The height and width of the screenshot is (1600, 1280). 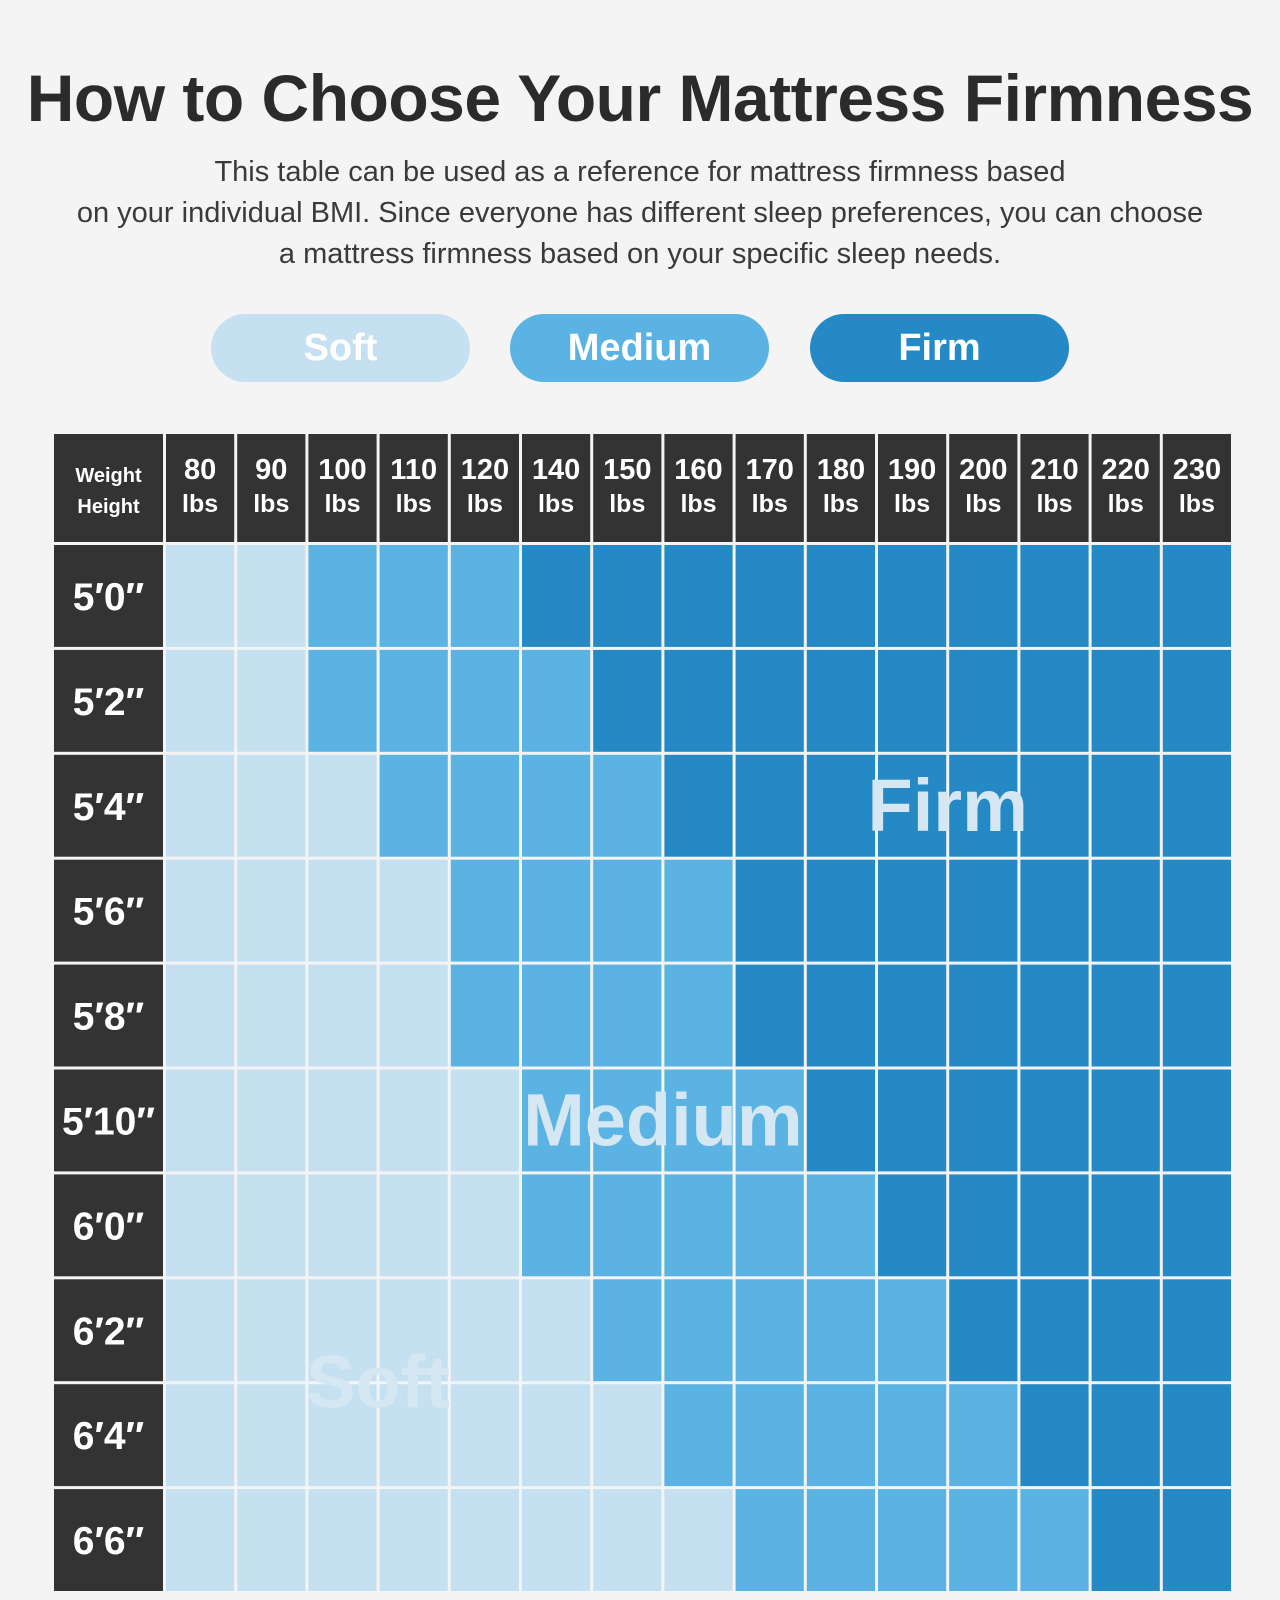 I want to click on weight-value-label: 100, so click(x=342, y=470).